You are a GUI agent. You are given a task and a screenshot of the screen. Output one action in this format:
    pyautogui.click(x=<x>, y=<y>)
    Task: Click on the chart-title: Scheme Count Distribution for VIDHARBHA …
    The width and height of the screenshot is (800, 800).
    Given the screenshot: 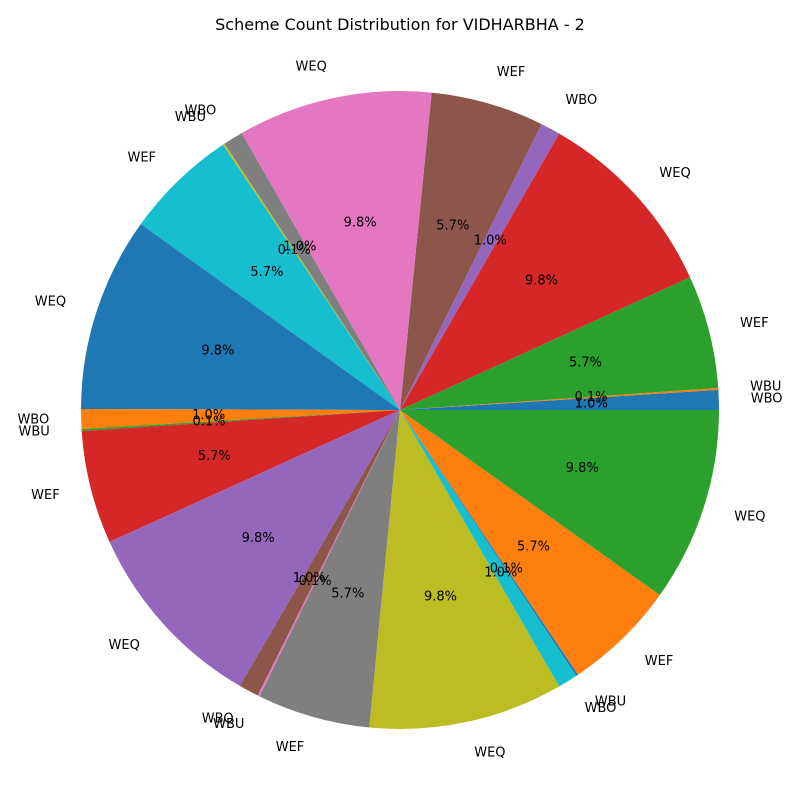 What is the action you would take?
    pyautogui.click(x=400, y=24)
    